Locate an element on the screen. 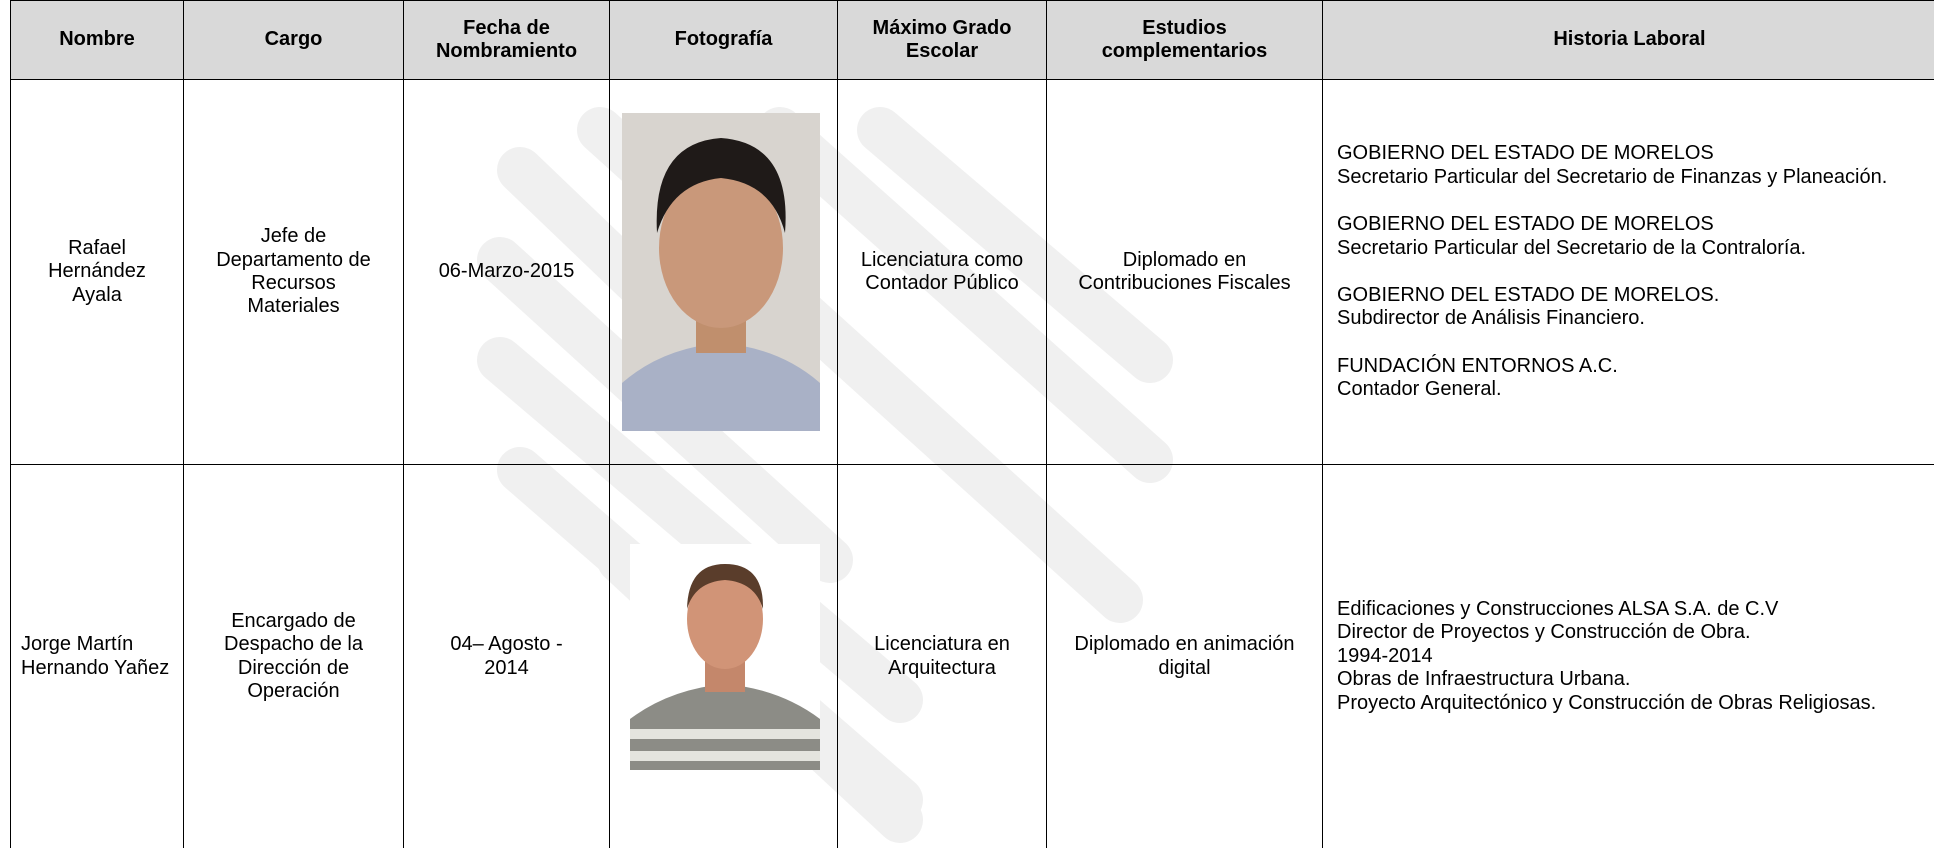 The height and width of the screenshot is (848, 1934). degree-cell: Licenciatura como Contador Público is located at coordinates (942, 272).